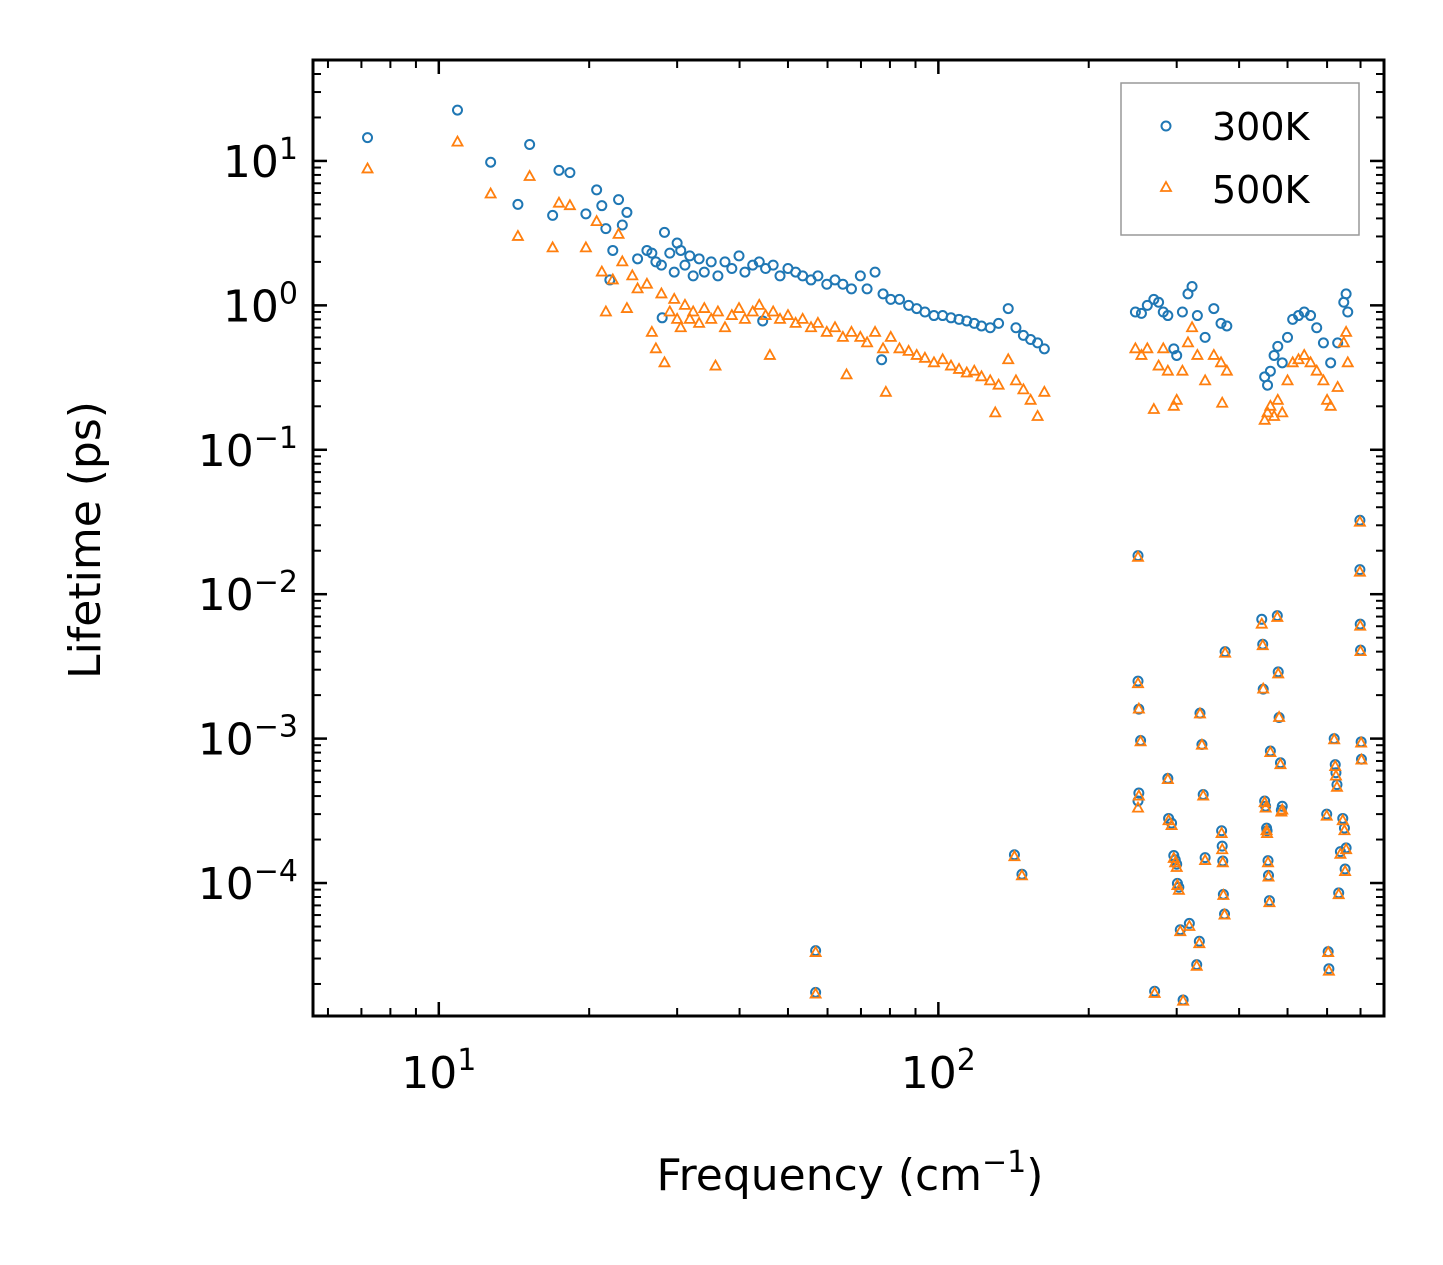  Describe the element at coordinates (248, 593) in the screenshot. I see `y-tick-label: 10⁻²` at that location.